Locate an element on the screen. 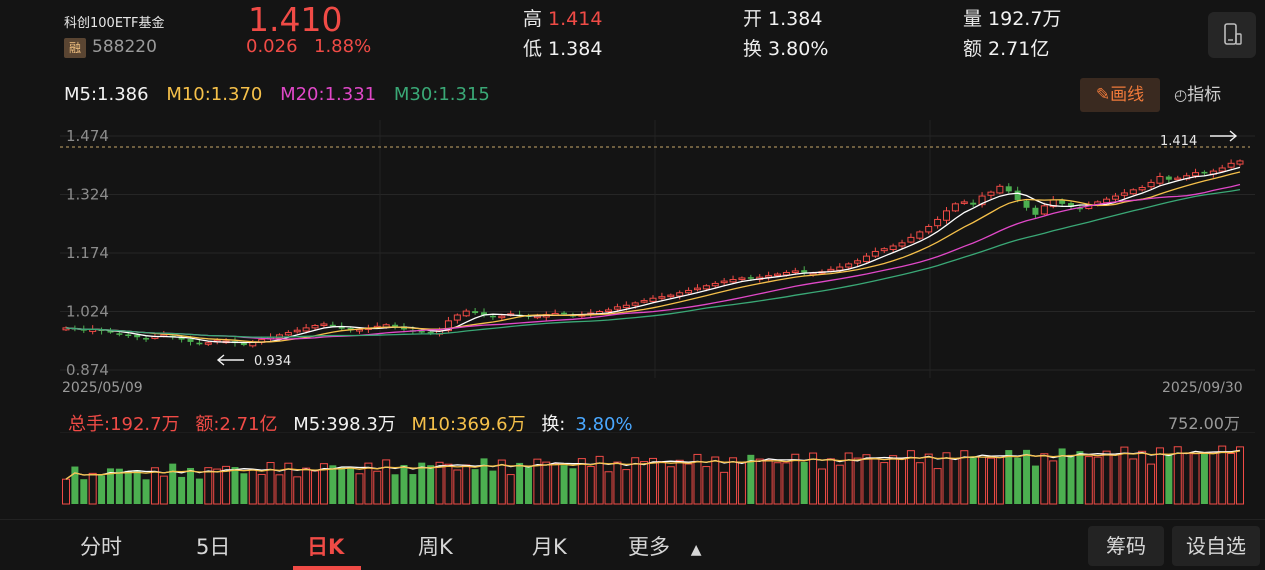  date-end: 2025/09/30 is located at coordinates (1202, 388).